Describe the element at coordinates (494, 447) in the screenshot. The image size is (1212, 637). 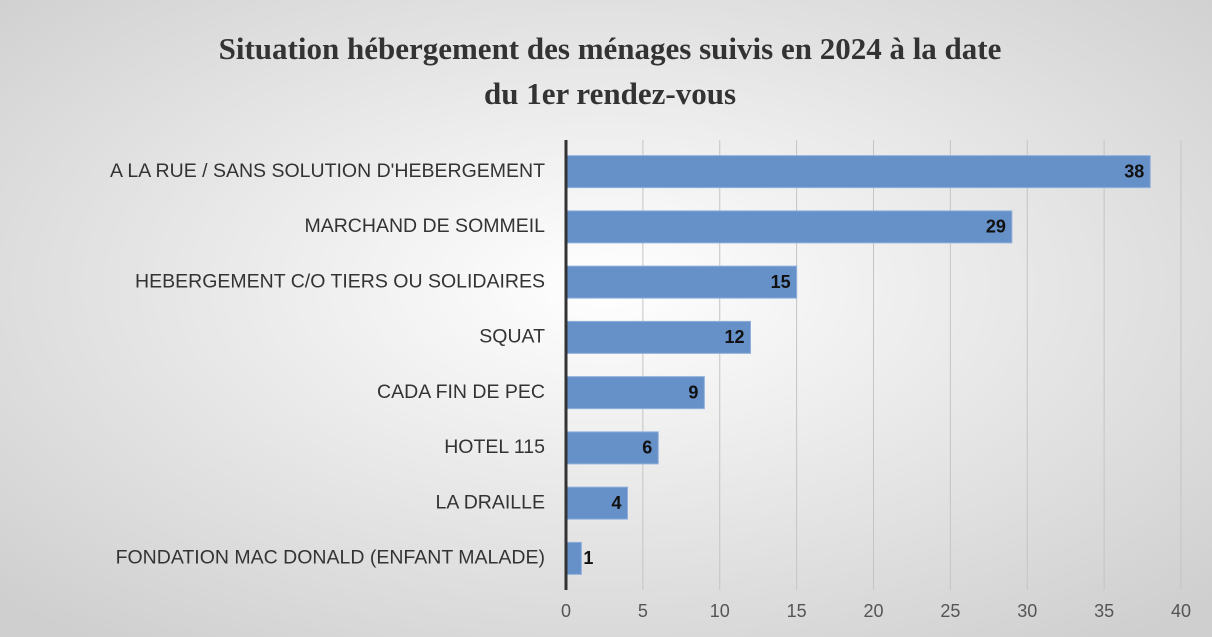
I see `y-tick-label: HOTEL 115` at that location.